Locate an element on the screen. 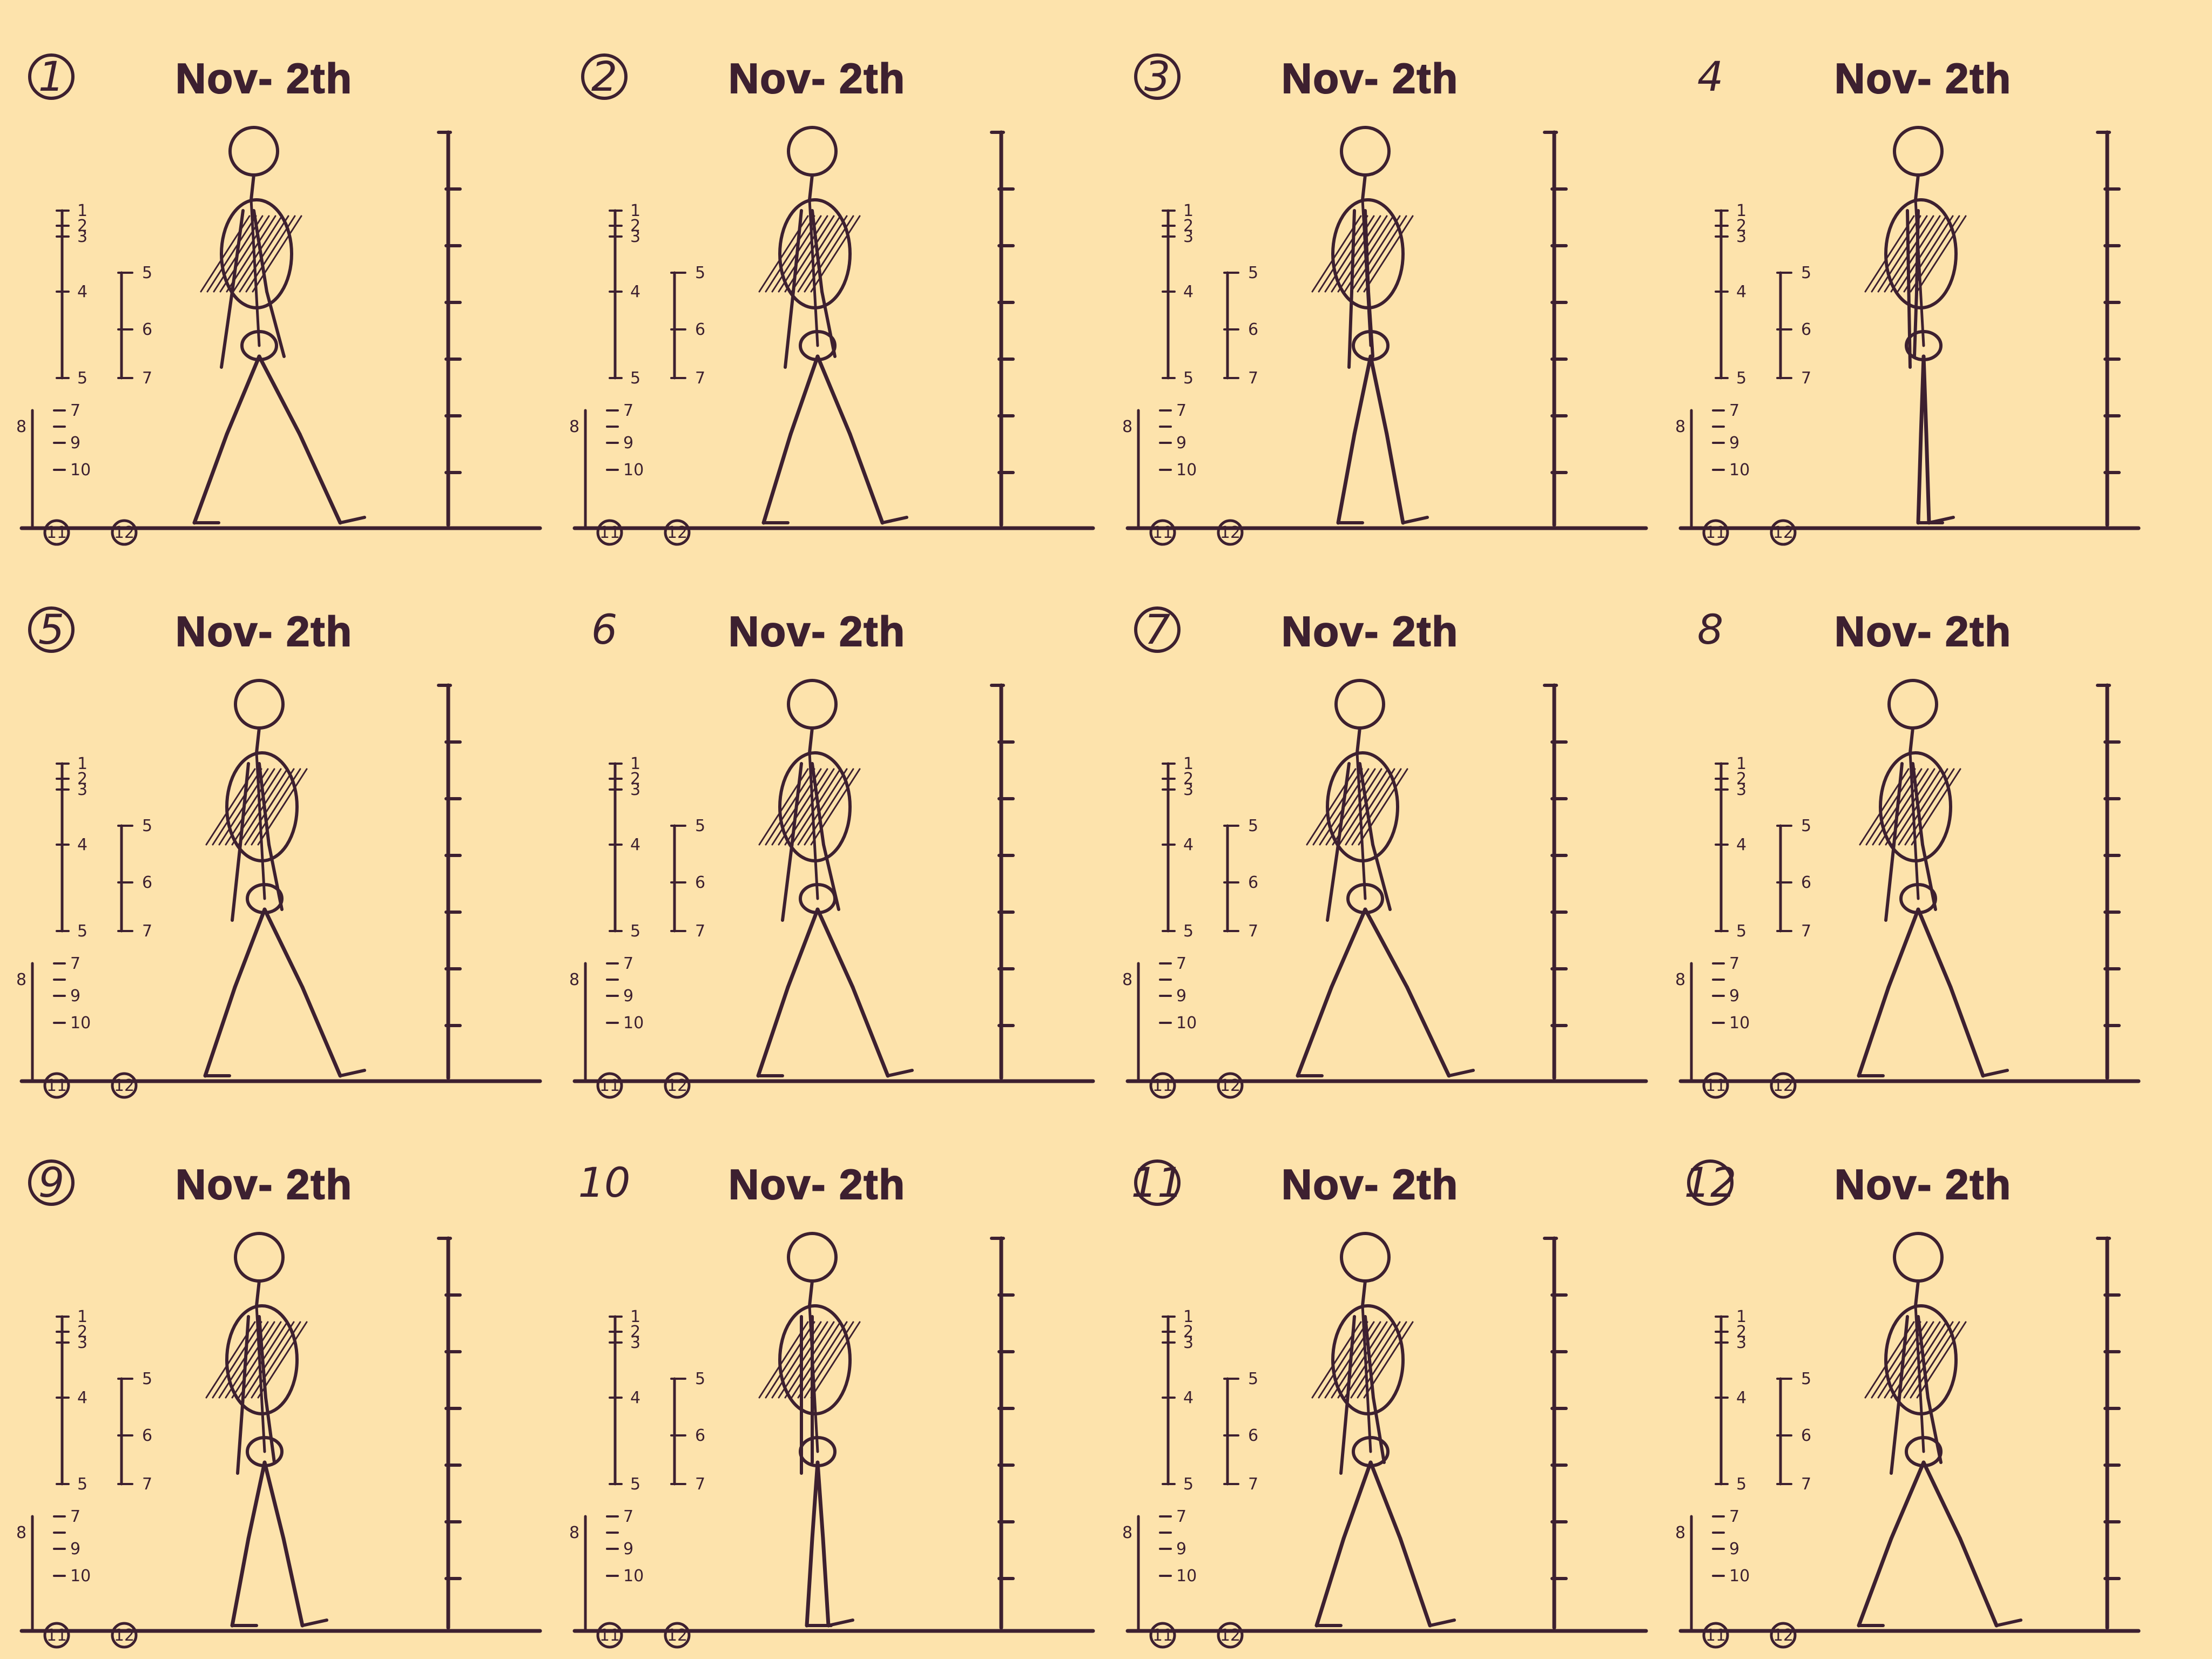 This screenshot has height=1659, width=2212. frame-number: 4 is located at coordinates (1710, 76).